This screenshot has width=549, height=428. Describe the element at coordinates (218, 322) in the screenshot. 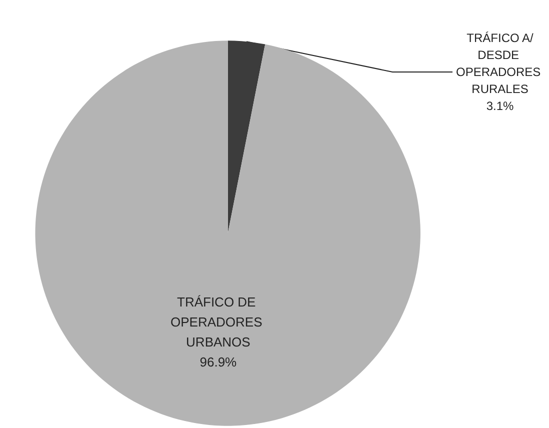

I see `slice-label: TRÁFICO DE OPERADORES URBANOS` at that location.